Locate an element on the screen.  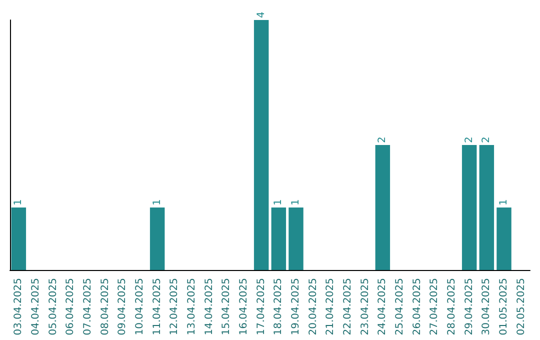
x-tick-label: 30.04.2025 is located at coordinates (486, 307).